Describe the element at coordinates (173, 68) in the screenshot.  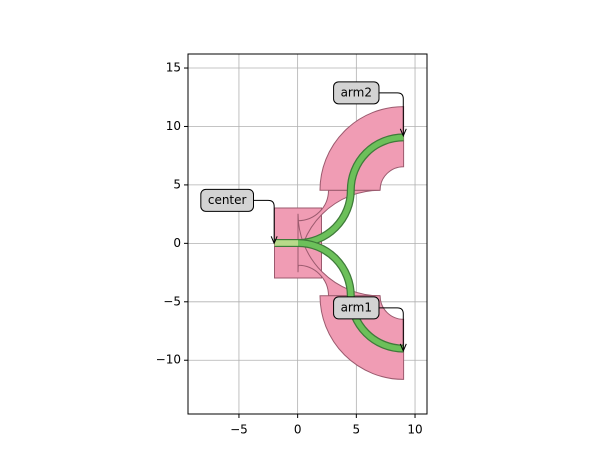
I see `y-tick-label: 15` at that location.